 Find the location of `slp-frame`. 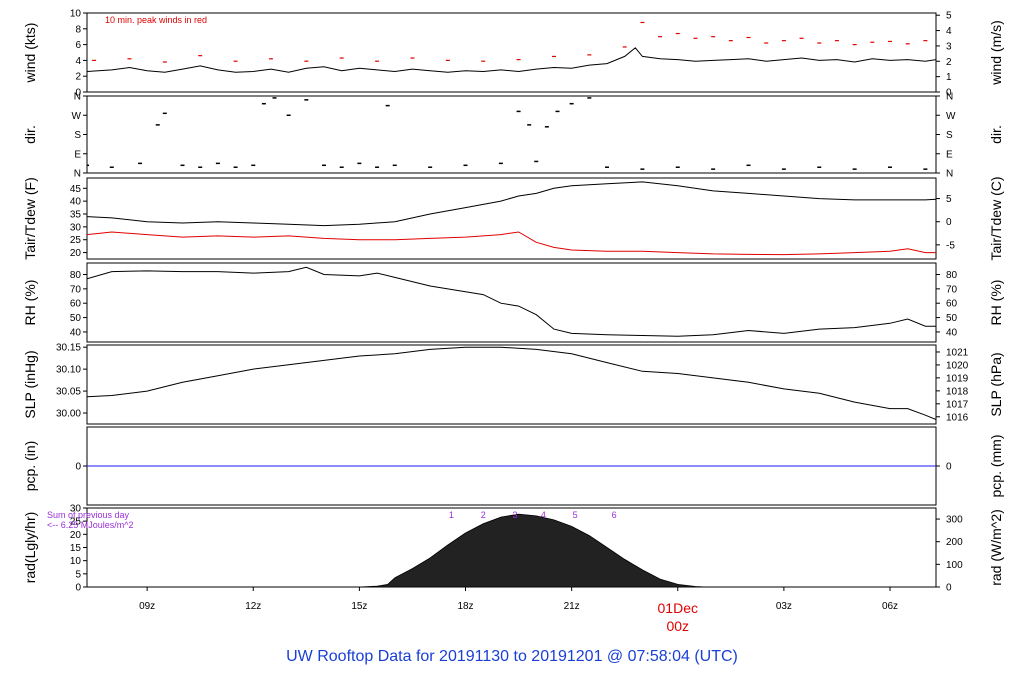

slp-frame is located at coordinates (511, 384).